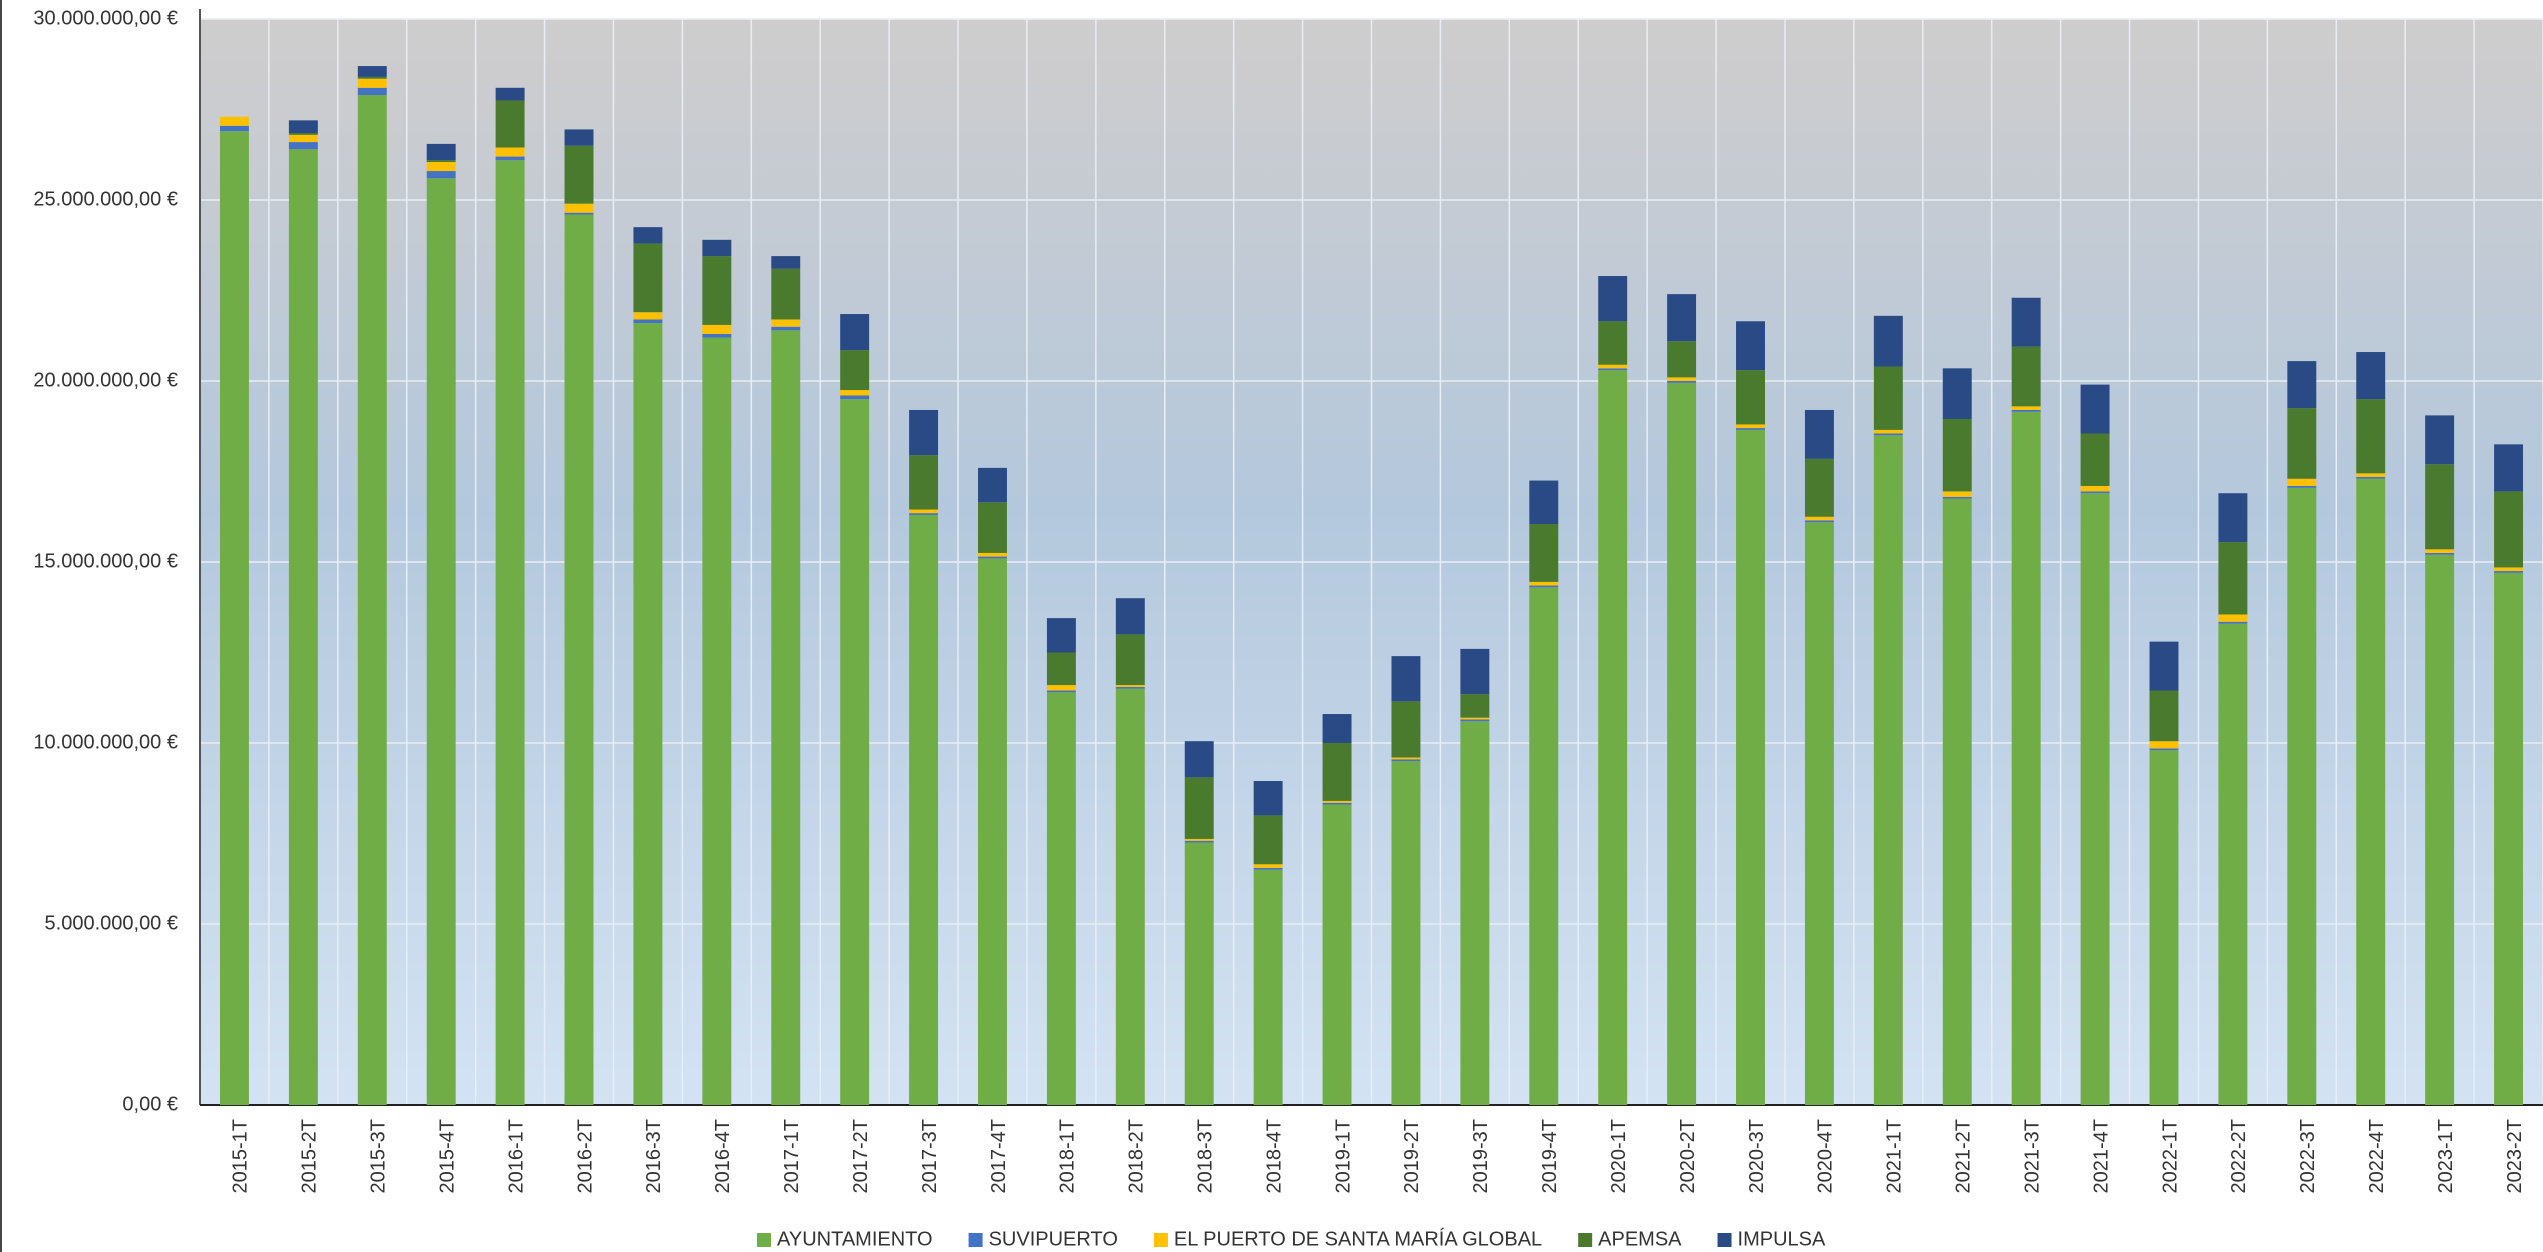 The width and height of the screenshot is (2543, 1252). I want to click on legend-label: EL PUERTO DE SANTA MARÍA GLOBAL, so click(1358, 1238).